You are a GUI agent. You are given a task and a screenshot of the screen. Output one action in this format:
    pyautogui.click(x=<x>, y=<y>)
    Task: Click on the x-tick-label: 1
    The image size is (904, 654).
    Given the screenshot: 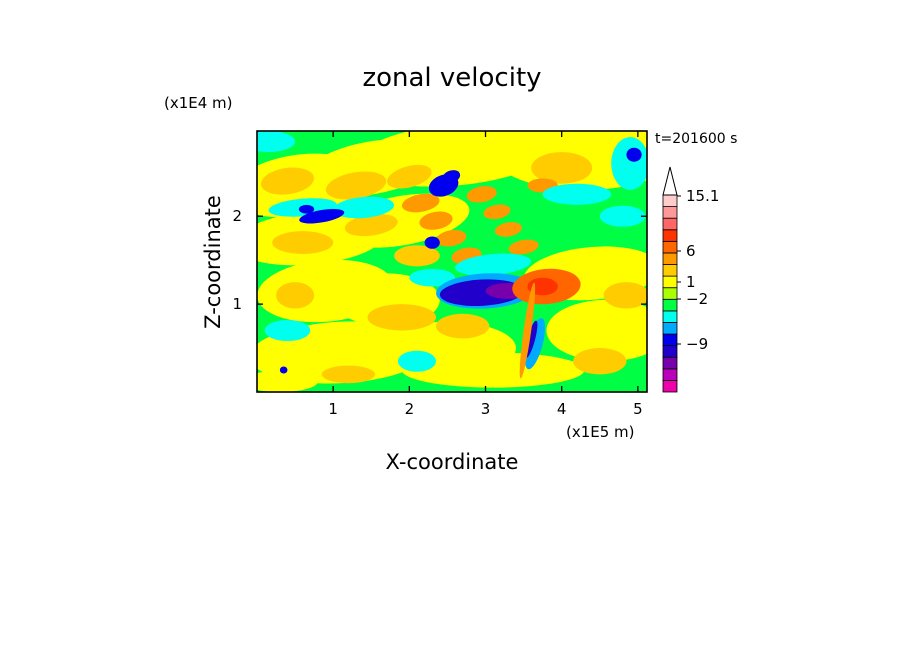 What is the action you would take?
    pyautogui.click(x=333, y=409)
    